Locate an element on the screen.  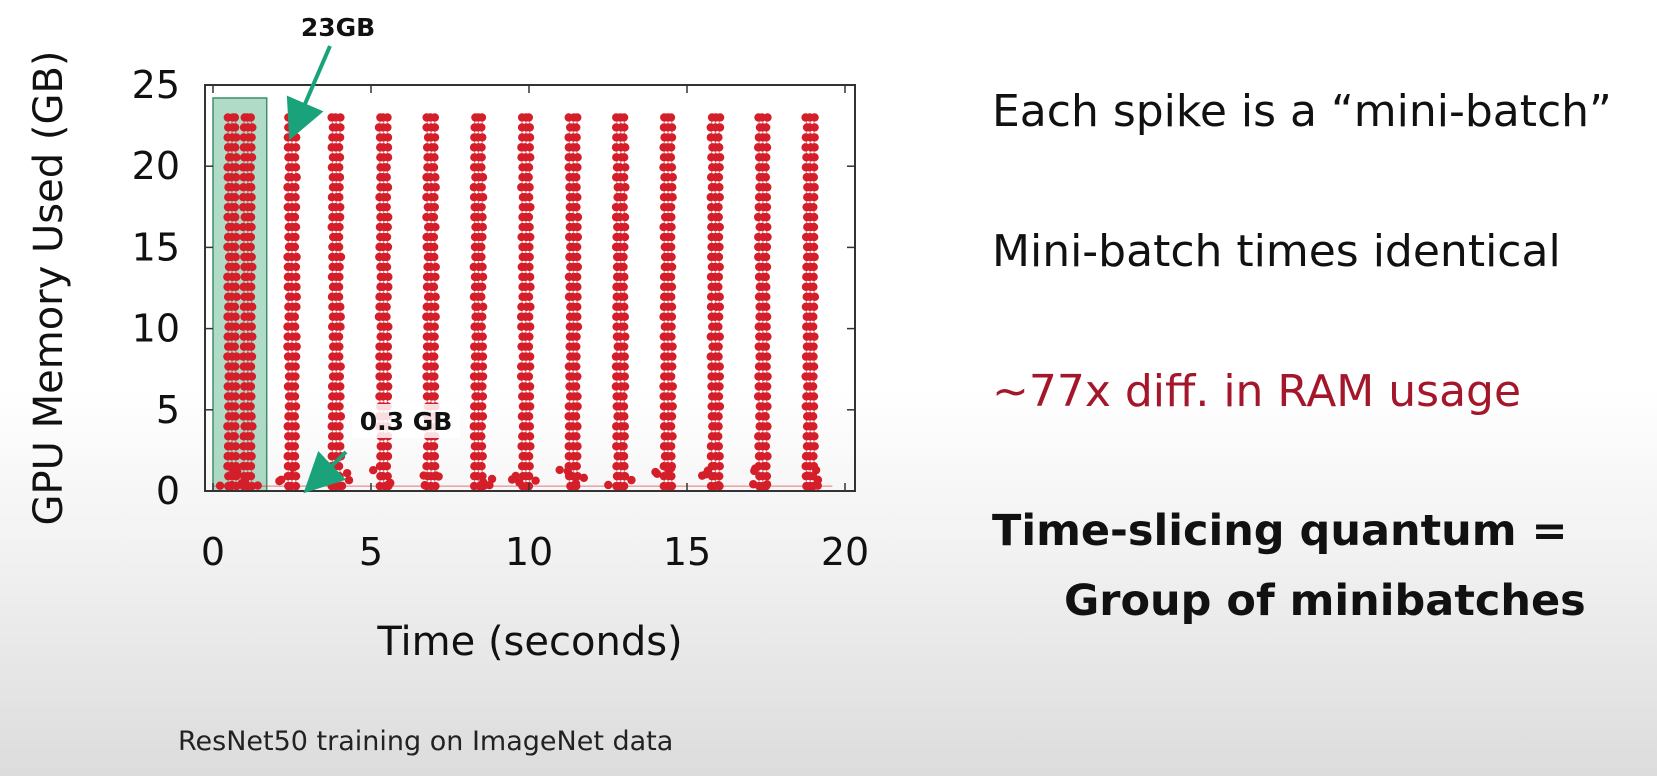
annotation-min-label-bg is located at coordinates (406, 421).